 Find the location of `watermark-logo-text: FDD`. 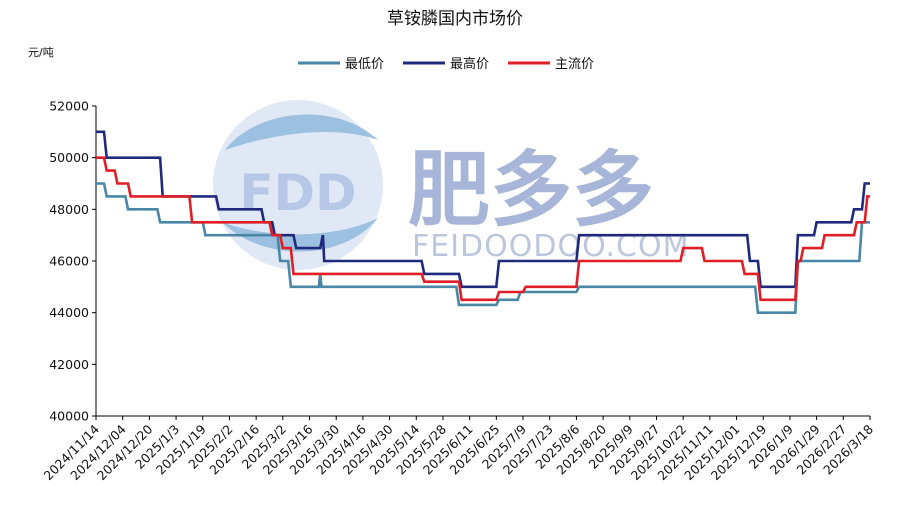

watermark-logo-text: FDD is located at coordinates (297, 193).